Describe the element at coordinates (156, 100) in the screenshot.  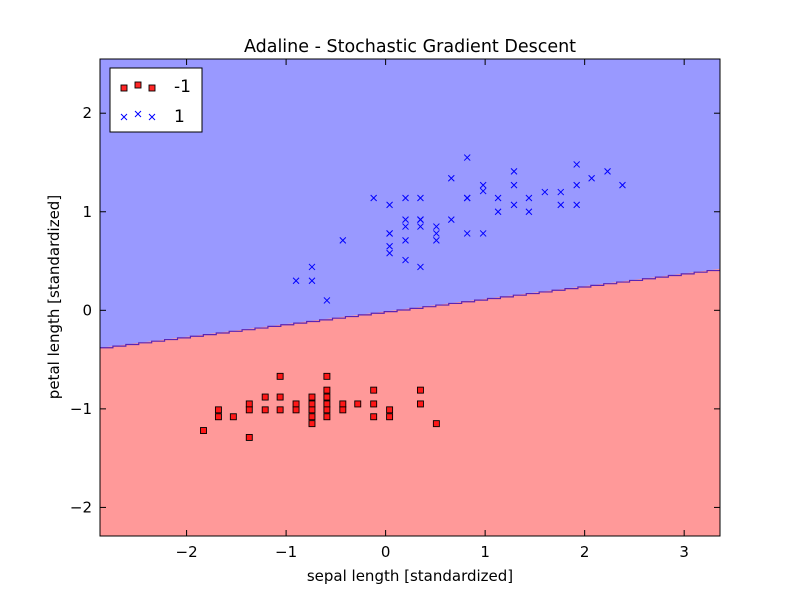
I see `legend-box` at that location.